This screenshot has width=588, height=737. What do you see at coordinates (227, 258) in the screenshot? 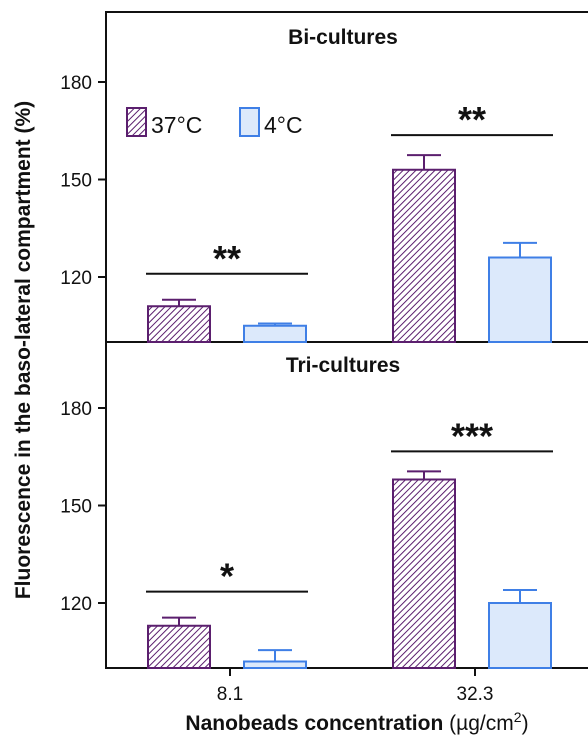
I see `significance-label-bi-8-1: **` at bounding box center [227, 258].